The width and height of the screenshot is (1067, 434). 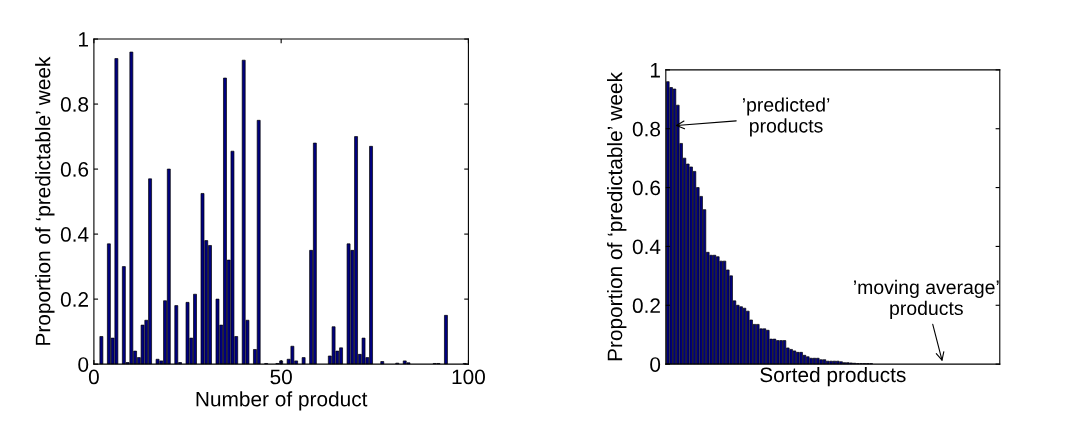 What do you see at coordinates (833, 376) in the screenshot?
I see `x-axis-title: Sorted products` at bounding box center [833, 376].